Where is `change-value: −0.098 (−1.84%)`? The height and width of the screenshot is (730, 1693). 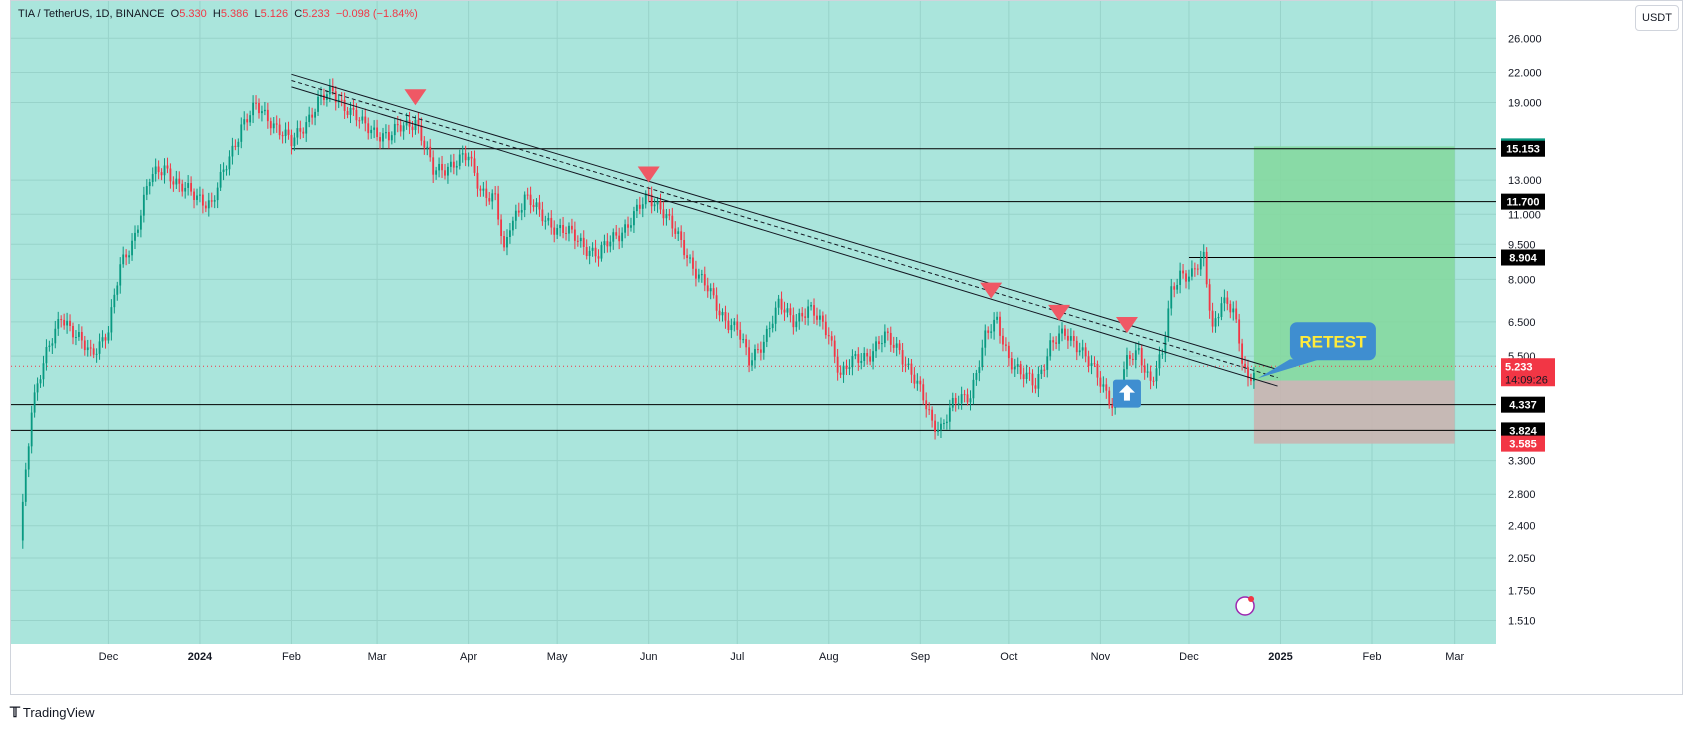 change-value: −0.098 (−1.84%) is located at coordinates (376, 14).